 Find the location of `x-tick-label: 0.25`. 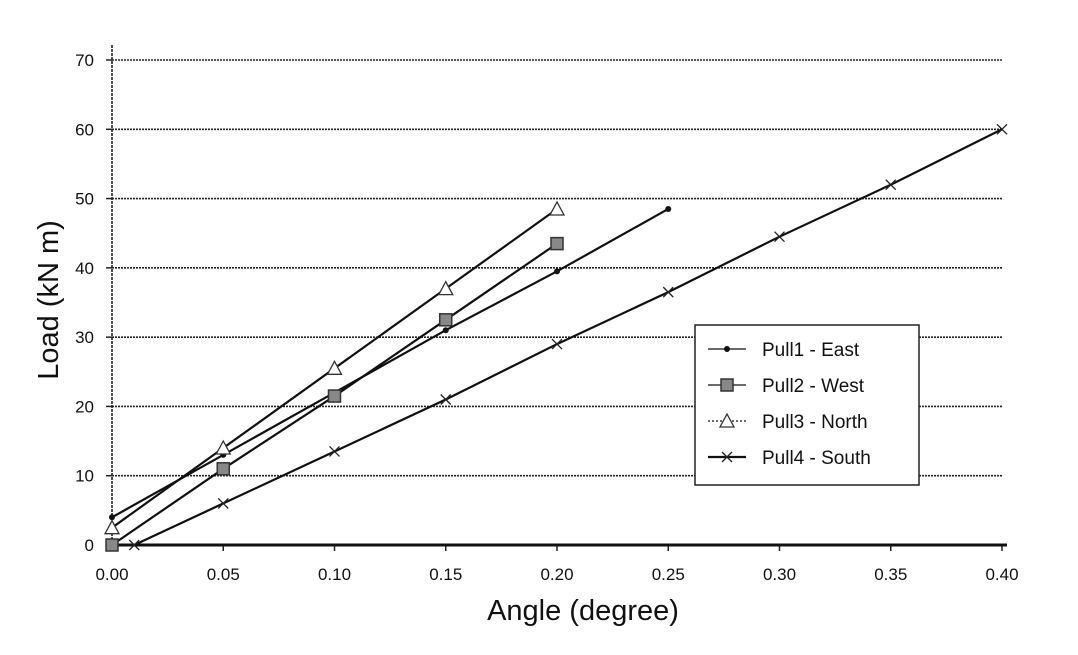

x-tick-label: 0.25 is located at coordinates (668, 574).